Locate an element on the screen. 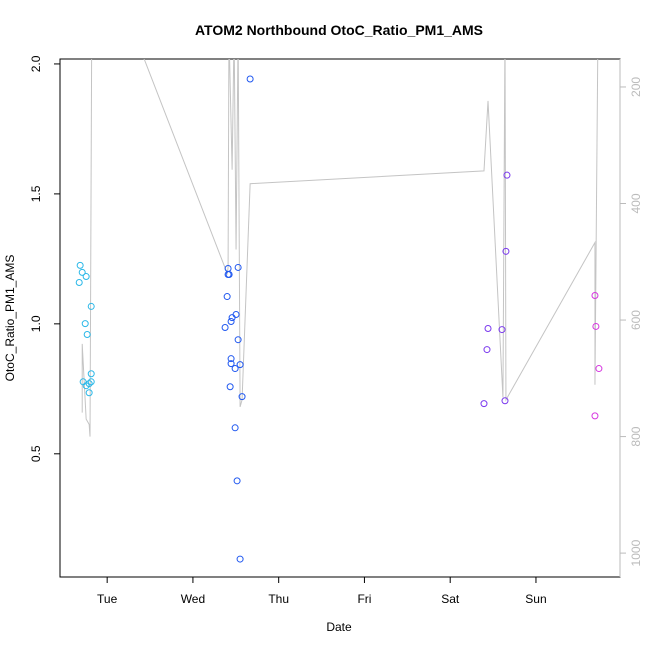 The image size is (650, 655). y2-tick-label: 200 is located at coordinates (636, 87).